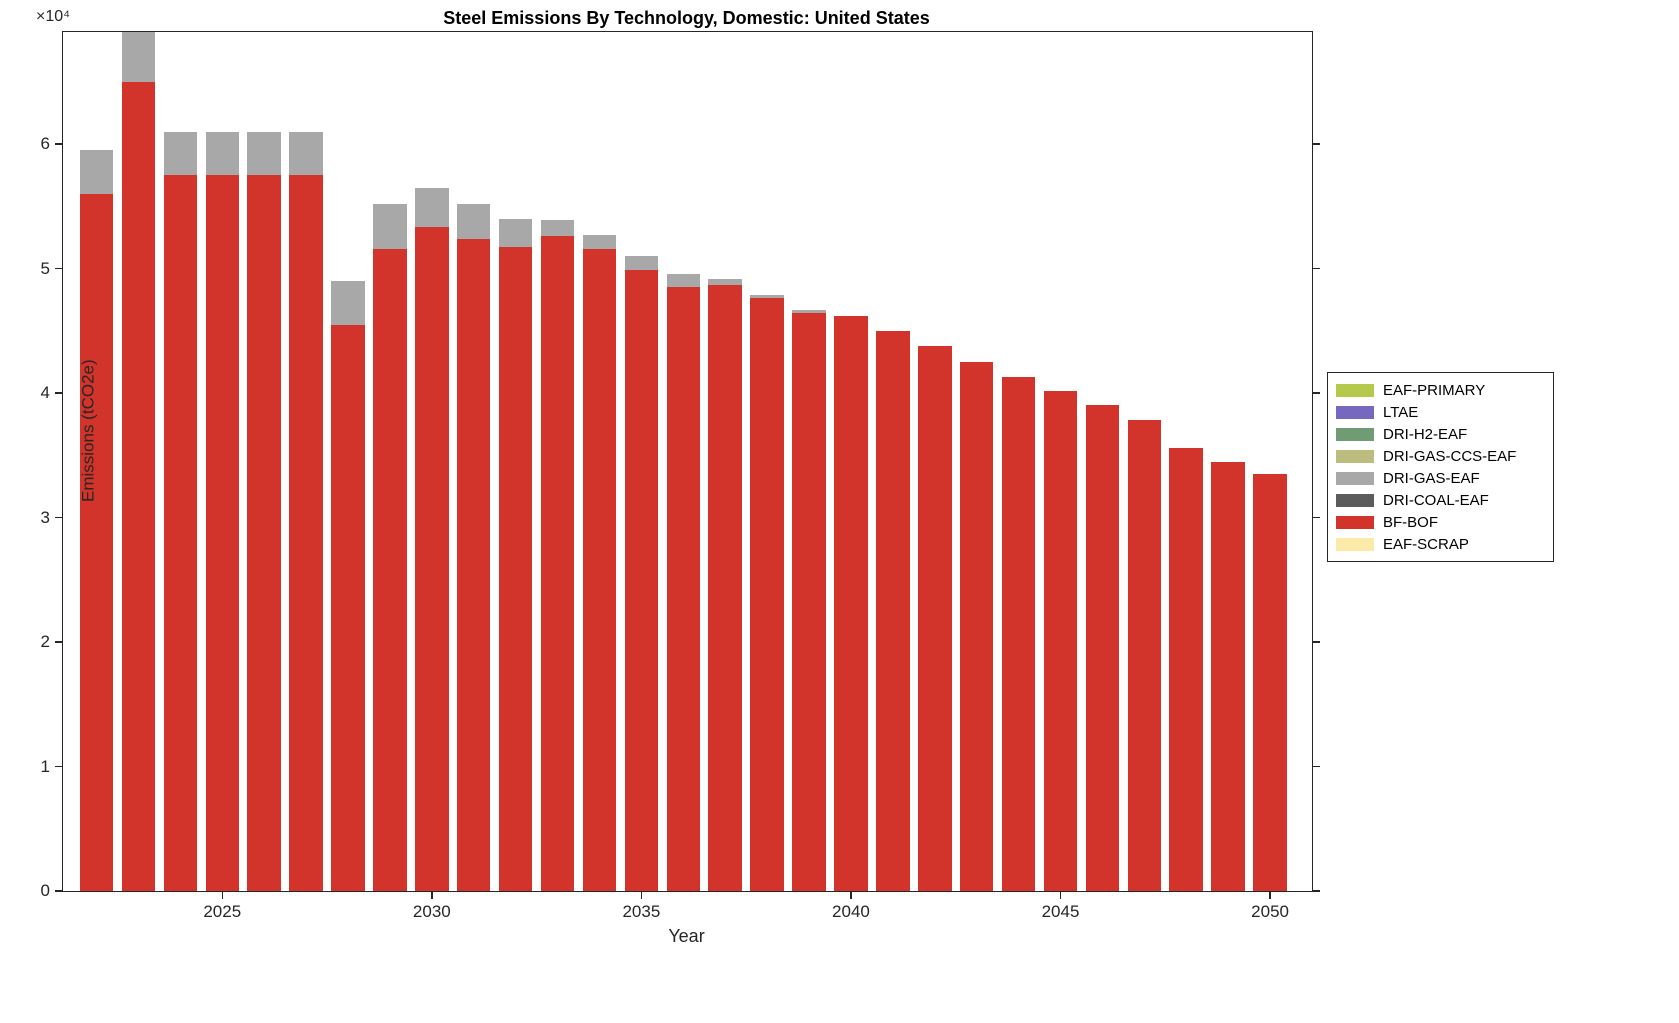 The width and height of the screenshot is (1679, 1023). I want to click on legend-item-eaf-primary: EAF-PRIMARY, so click(1440, 390).